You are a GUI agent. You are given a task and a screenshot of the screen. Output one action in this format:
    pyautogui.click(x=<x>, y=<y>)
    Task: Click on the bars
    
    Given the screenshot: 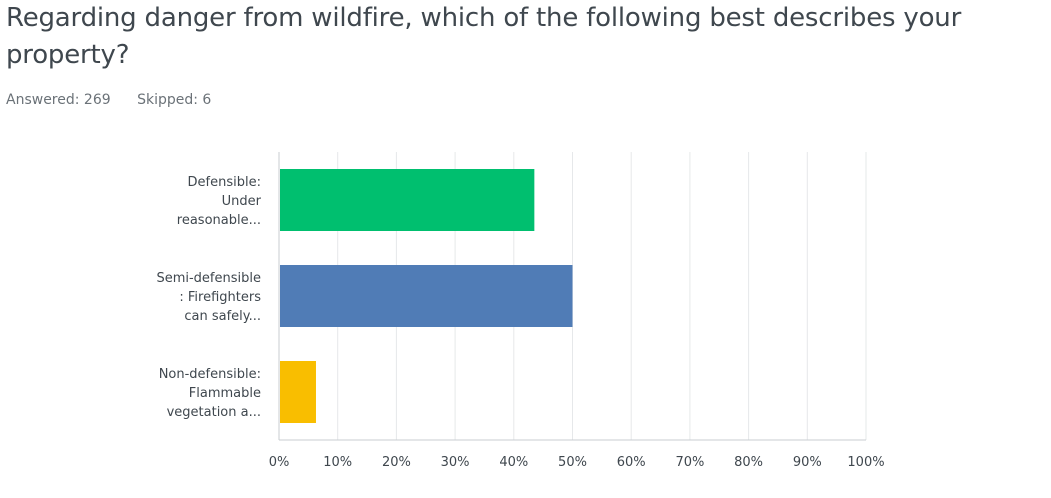 What is the action you would take?
    pyautogui.click(x=426, y=296)
    